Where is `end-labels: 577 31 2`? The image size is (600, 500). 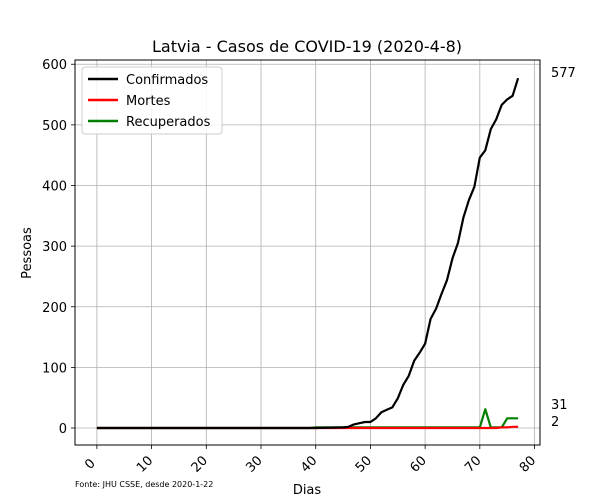 end-labels: 577 31 2 is located at coordinates (563, 248).